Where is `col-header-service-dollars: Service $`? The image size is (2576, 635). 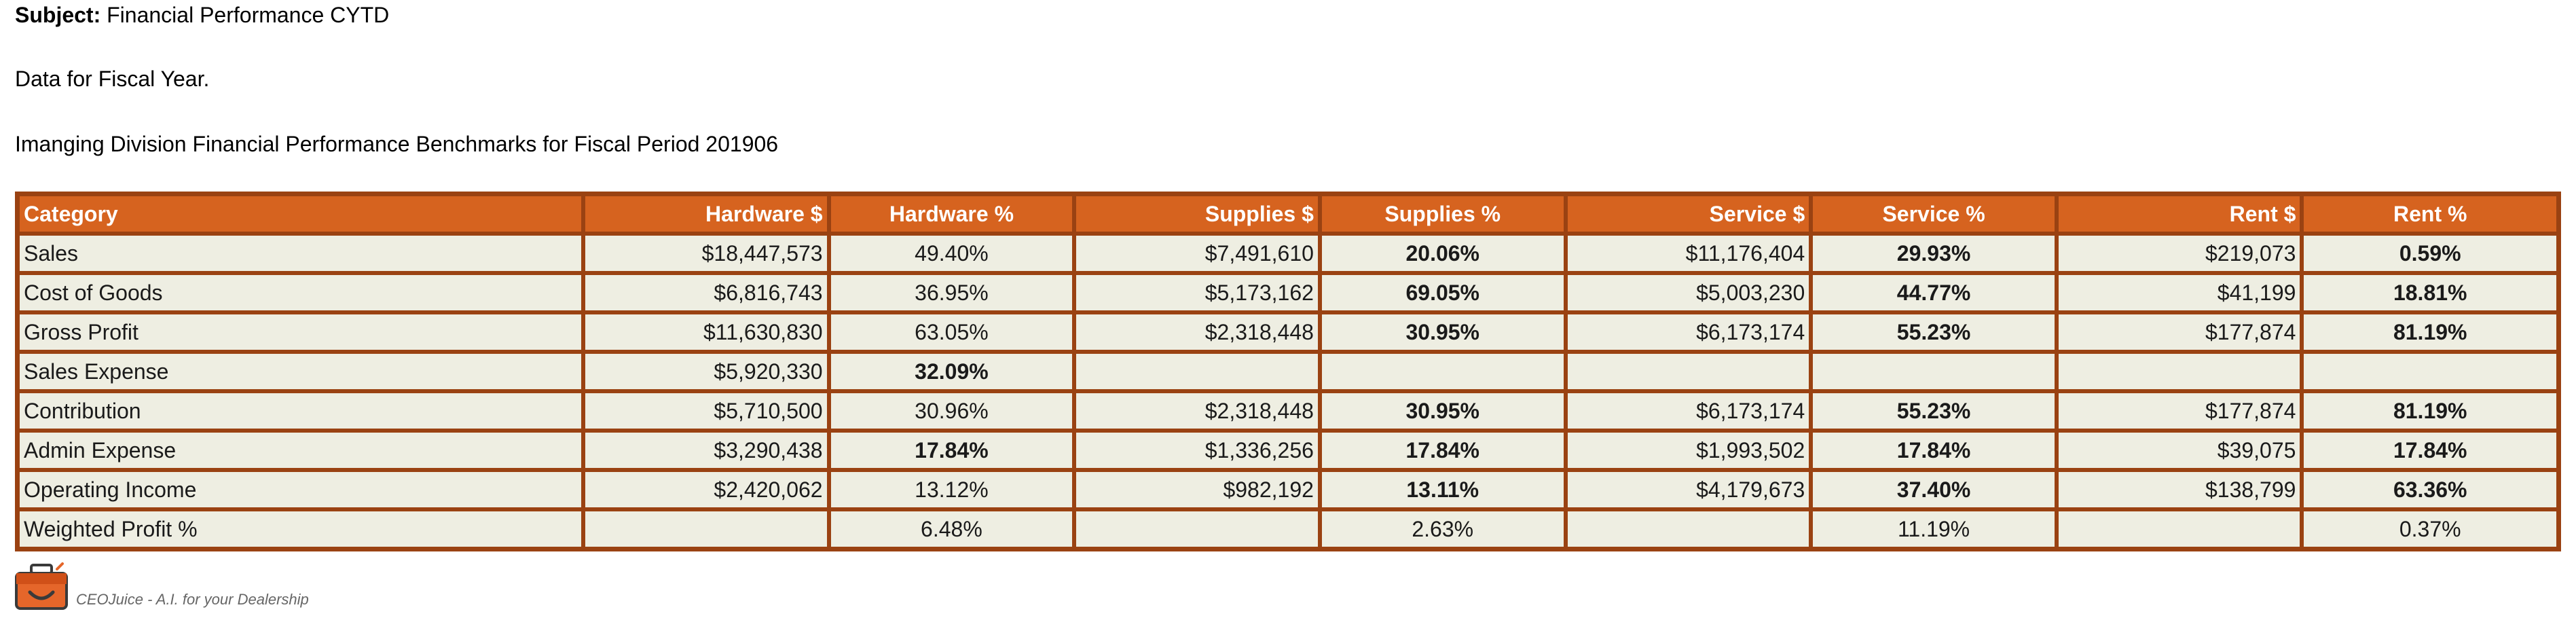
col-header-service-dollars: Service $ is located at coordinates (1688, 214).